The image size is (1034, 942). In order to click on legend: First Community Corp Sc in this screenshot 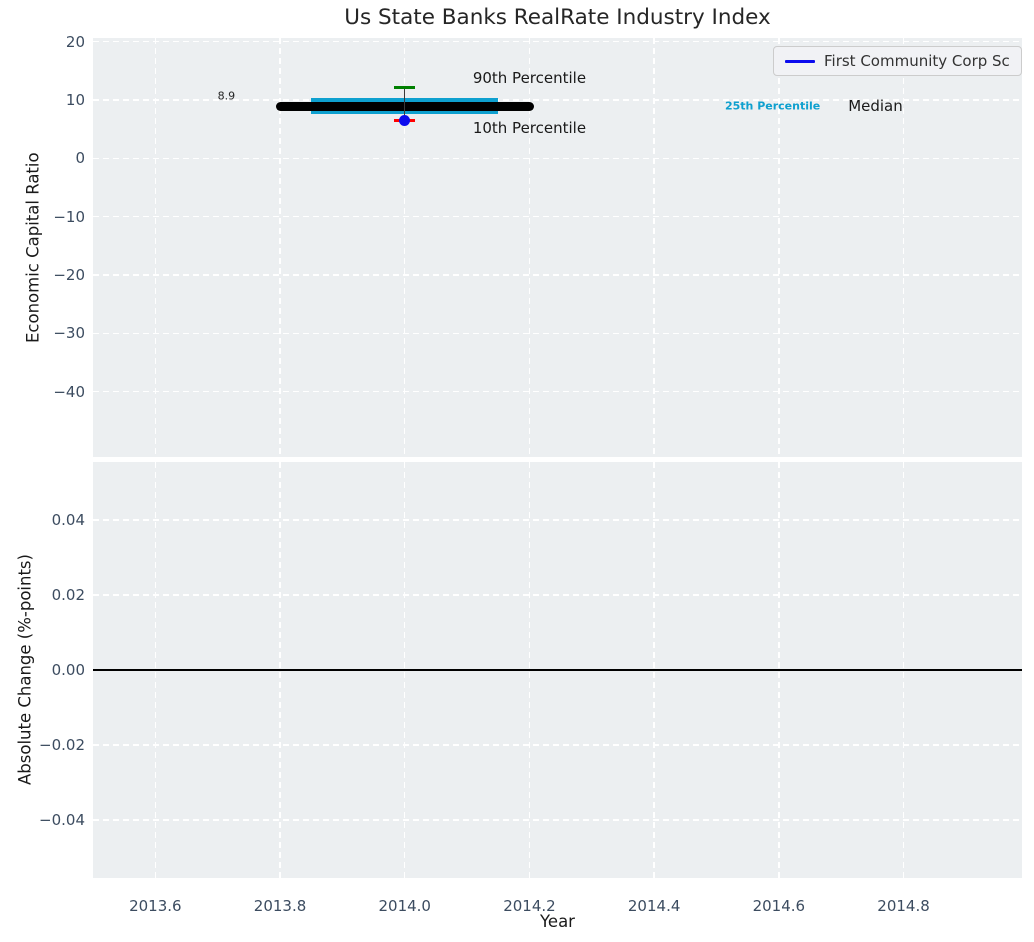, I will do `click(897, 61)`.